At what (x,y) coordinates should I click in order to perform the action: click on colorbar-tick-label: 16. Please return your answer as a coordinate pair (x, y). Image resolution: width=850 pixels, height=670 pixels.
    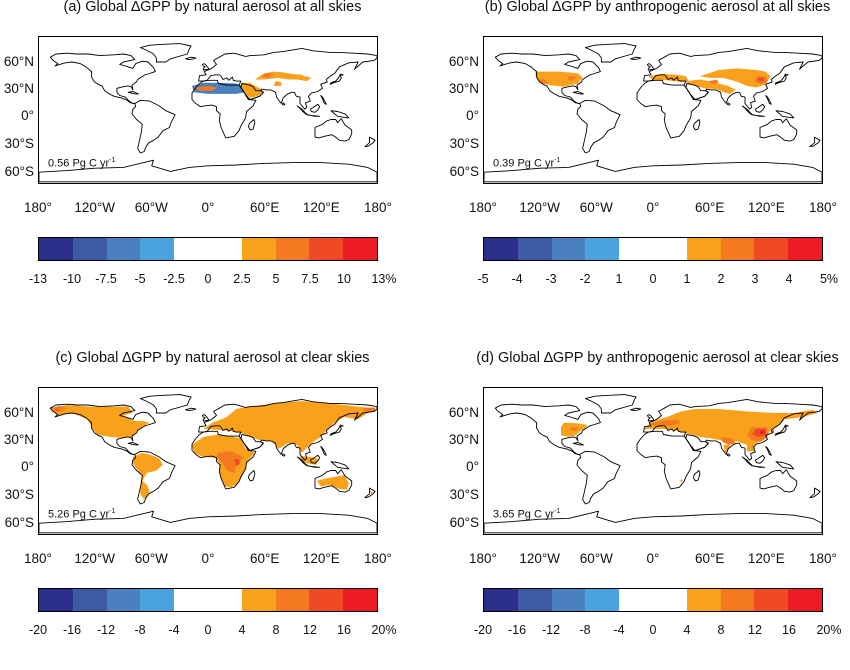
    Looking at the image, I should click on (344, 630).